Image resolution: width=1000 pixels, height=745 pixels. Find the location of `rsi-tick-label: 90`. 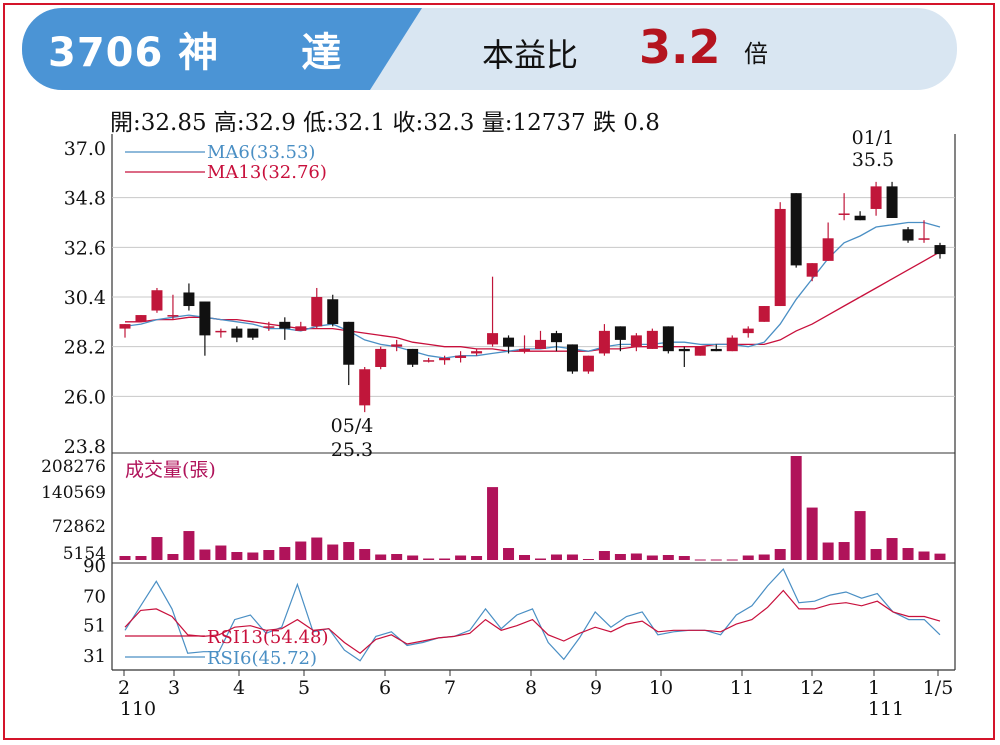

rsi-tick-label: 90 is located at coordinates (94, 566).